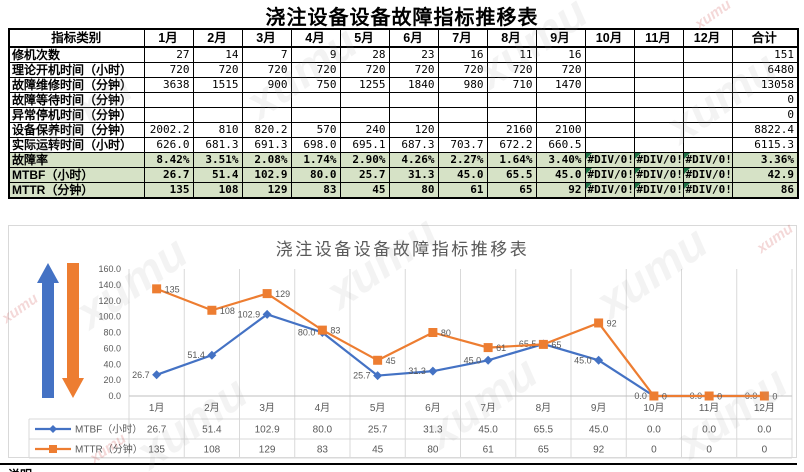 The height and width of the screenshot is (472, 804). Describe the element at coordinates (266, 190) in the screenshot. I see `table-cell: 129` at that location.